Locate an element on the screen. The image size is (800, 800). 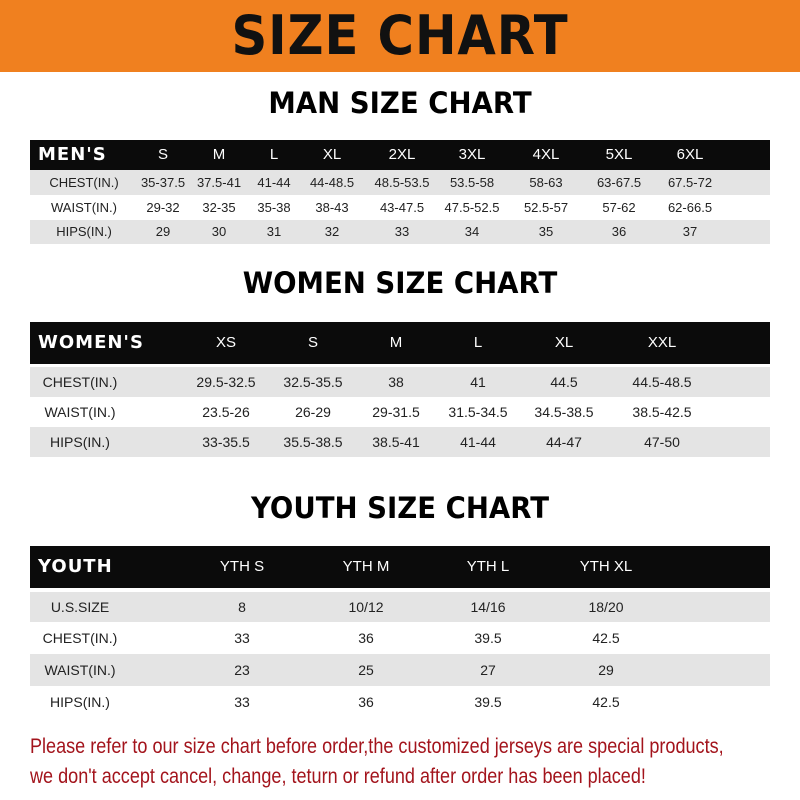
page-title: SIZE CHART is located at coordinates (400, 35).